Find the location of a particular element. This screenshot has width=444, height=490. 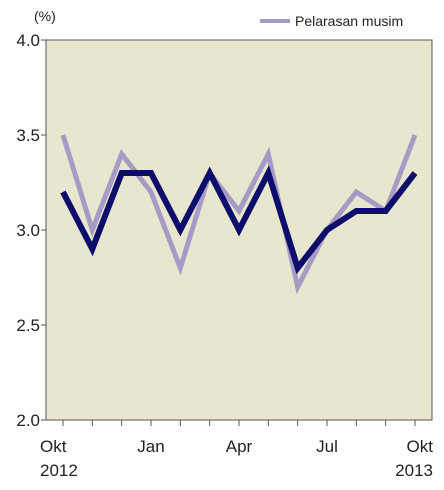

x-axis: Okt 2012 Jan Apr Jul Okt 2013 is located at coordinates (236, 450).